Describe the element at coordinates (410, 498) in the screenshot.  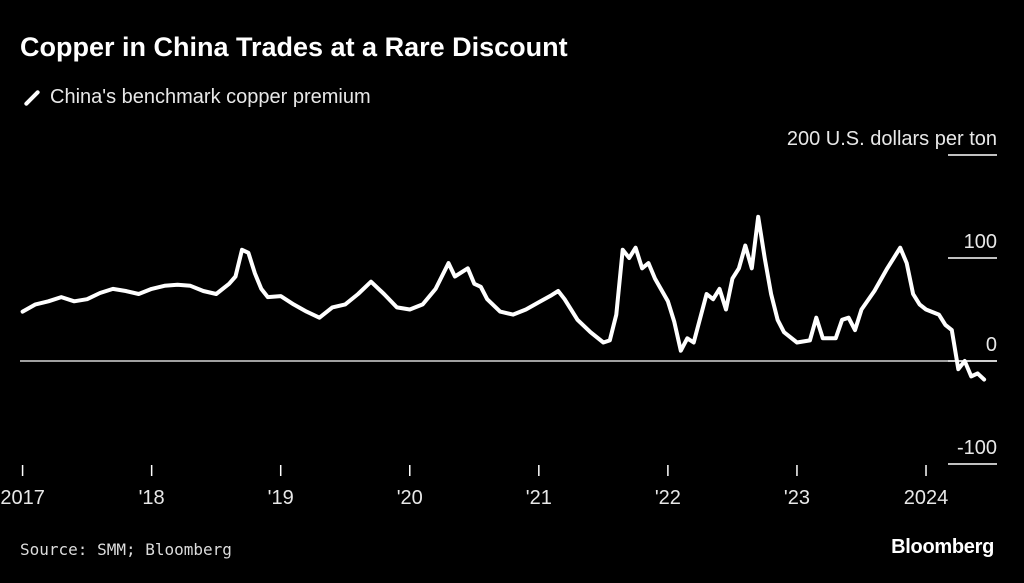
I see `x-tick-label: '20` at that location.